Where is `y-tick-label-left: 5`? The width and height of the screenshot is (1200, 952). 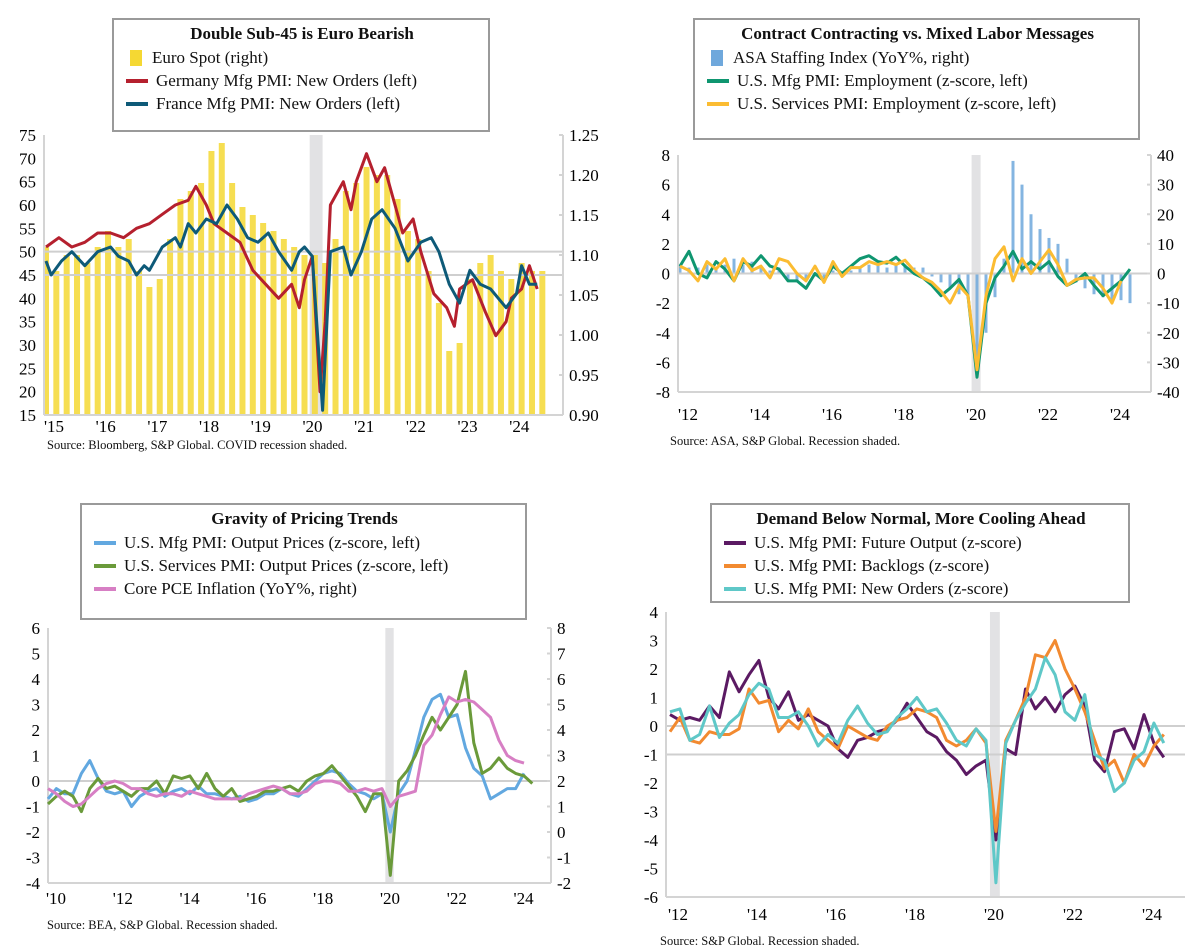
y-tick-label-left: 5 is located at coordinates (36, 654).